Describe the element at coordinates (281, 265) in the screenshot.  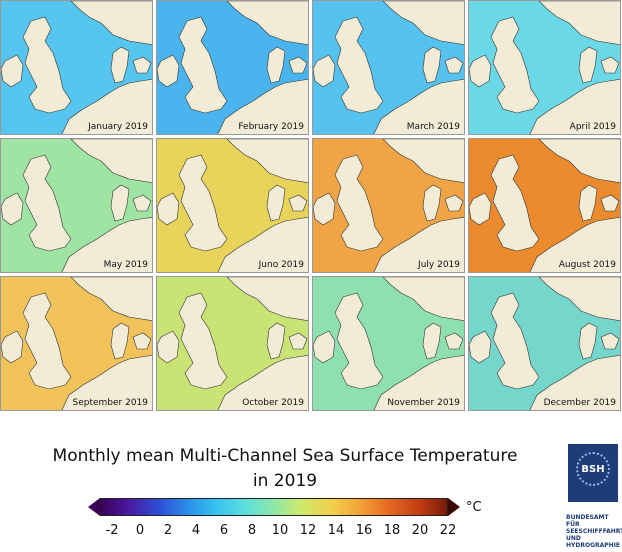
I see `panel-month-label: Juno 2019` at that location.